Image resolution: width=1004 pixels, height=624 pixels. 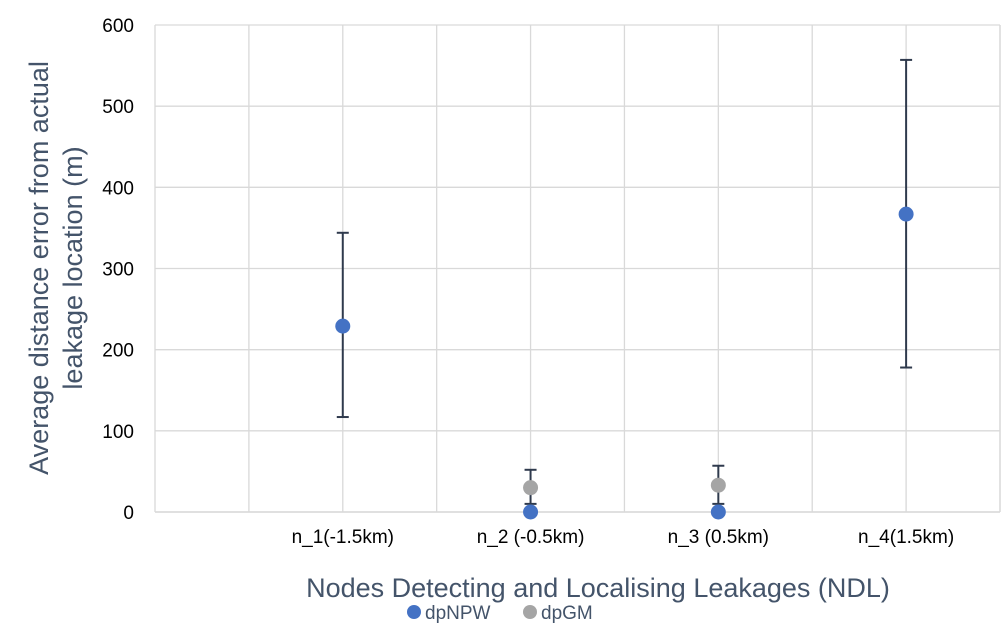 I want to click on y-tick-label: 200, so click(x=118, y=351).